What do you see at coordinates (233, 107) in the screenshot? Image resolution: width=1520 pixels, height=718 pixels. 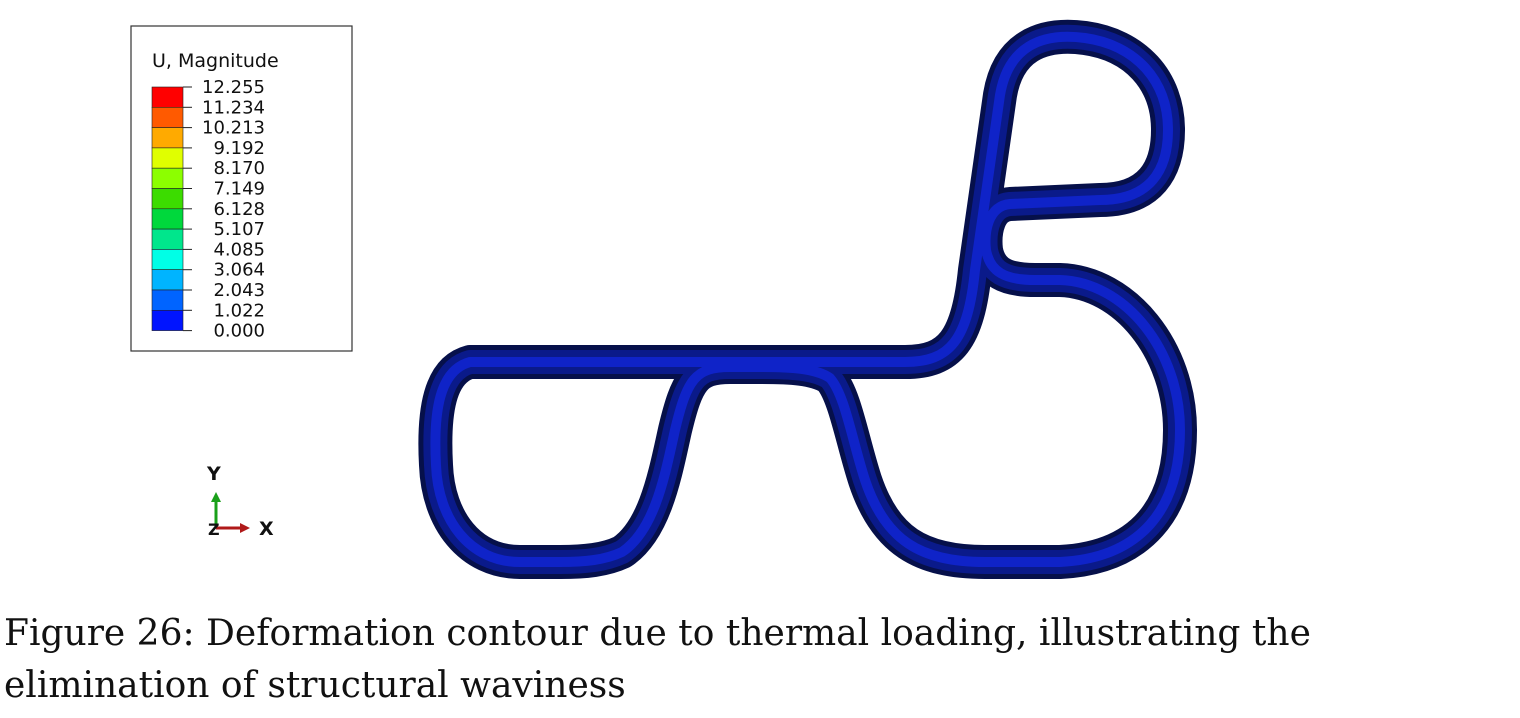 I see `legend-value-label: 11.234` at bounding box center [233, 107].